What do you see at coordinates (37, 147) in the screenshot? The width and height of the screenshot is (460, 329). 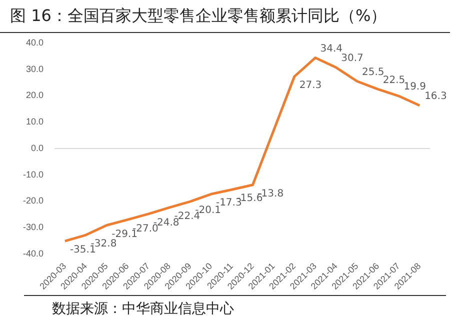 I see `y-tick-label: 0.0` at bounding box center [37, 147].